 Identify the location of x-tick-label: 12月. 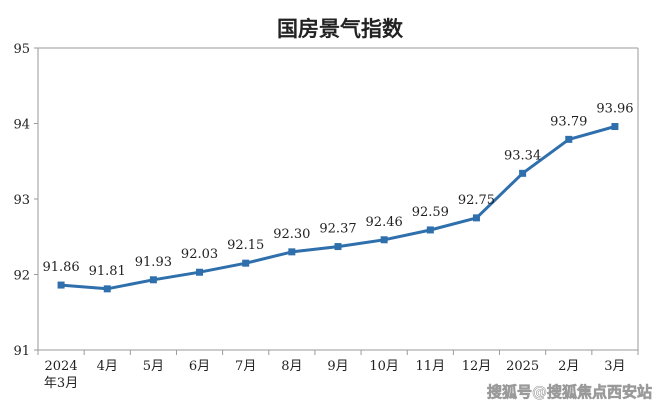
(477, 366).